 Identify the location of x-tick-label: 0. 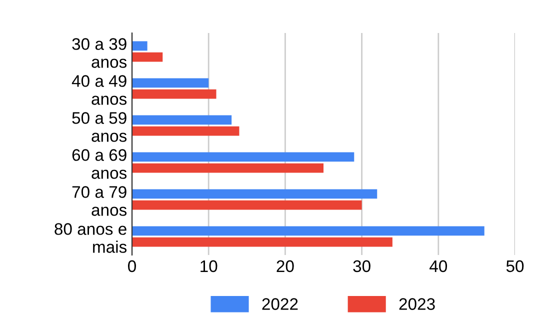
(132, 266).